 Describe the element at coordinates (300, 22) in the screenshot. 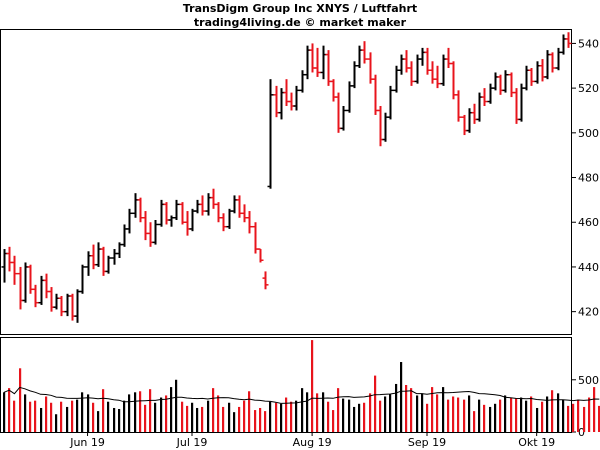

I see `chart-subtitle: trading4living.de © market maker` at that location.